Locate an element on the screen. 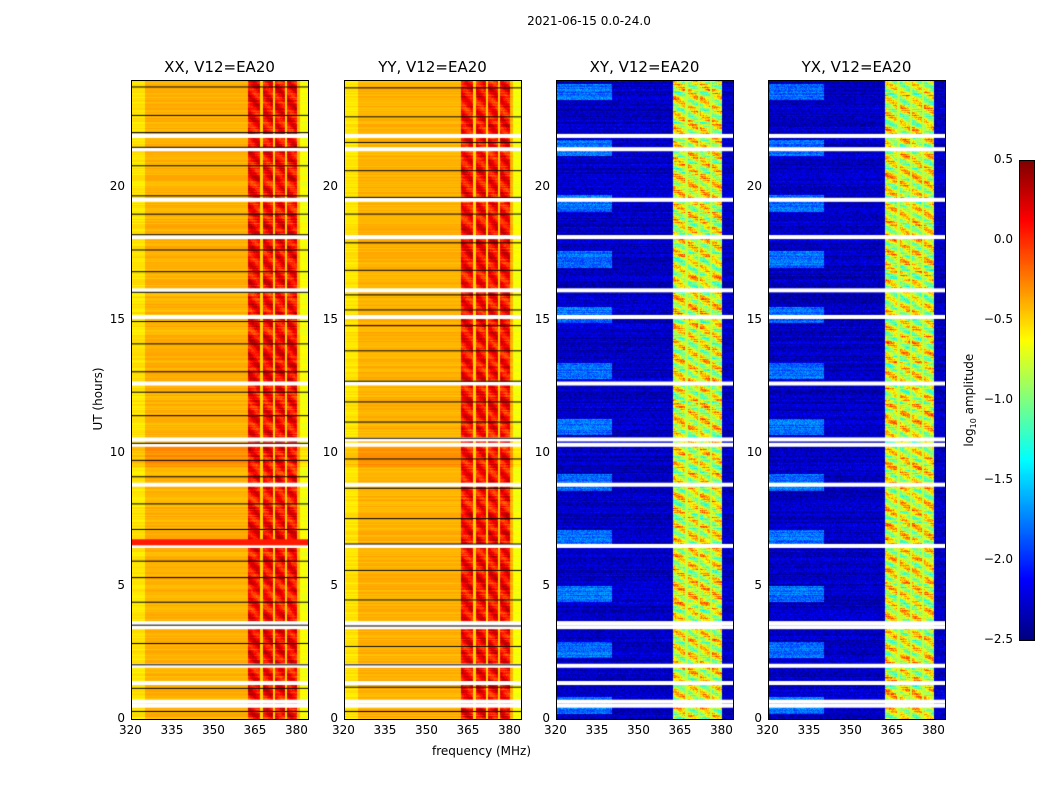 This screenshot has height=800, width=1050. panel-title: YX, V12=EA20 is located at coordinates (856, 67).